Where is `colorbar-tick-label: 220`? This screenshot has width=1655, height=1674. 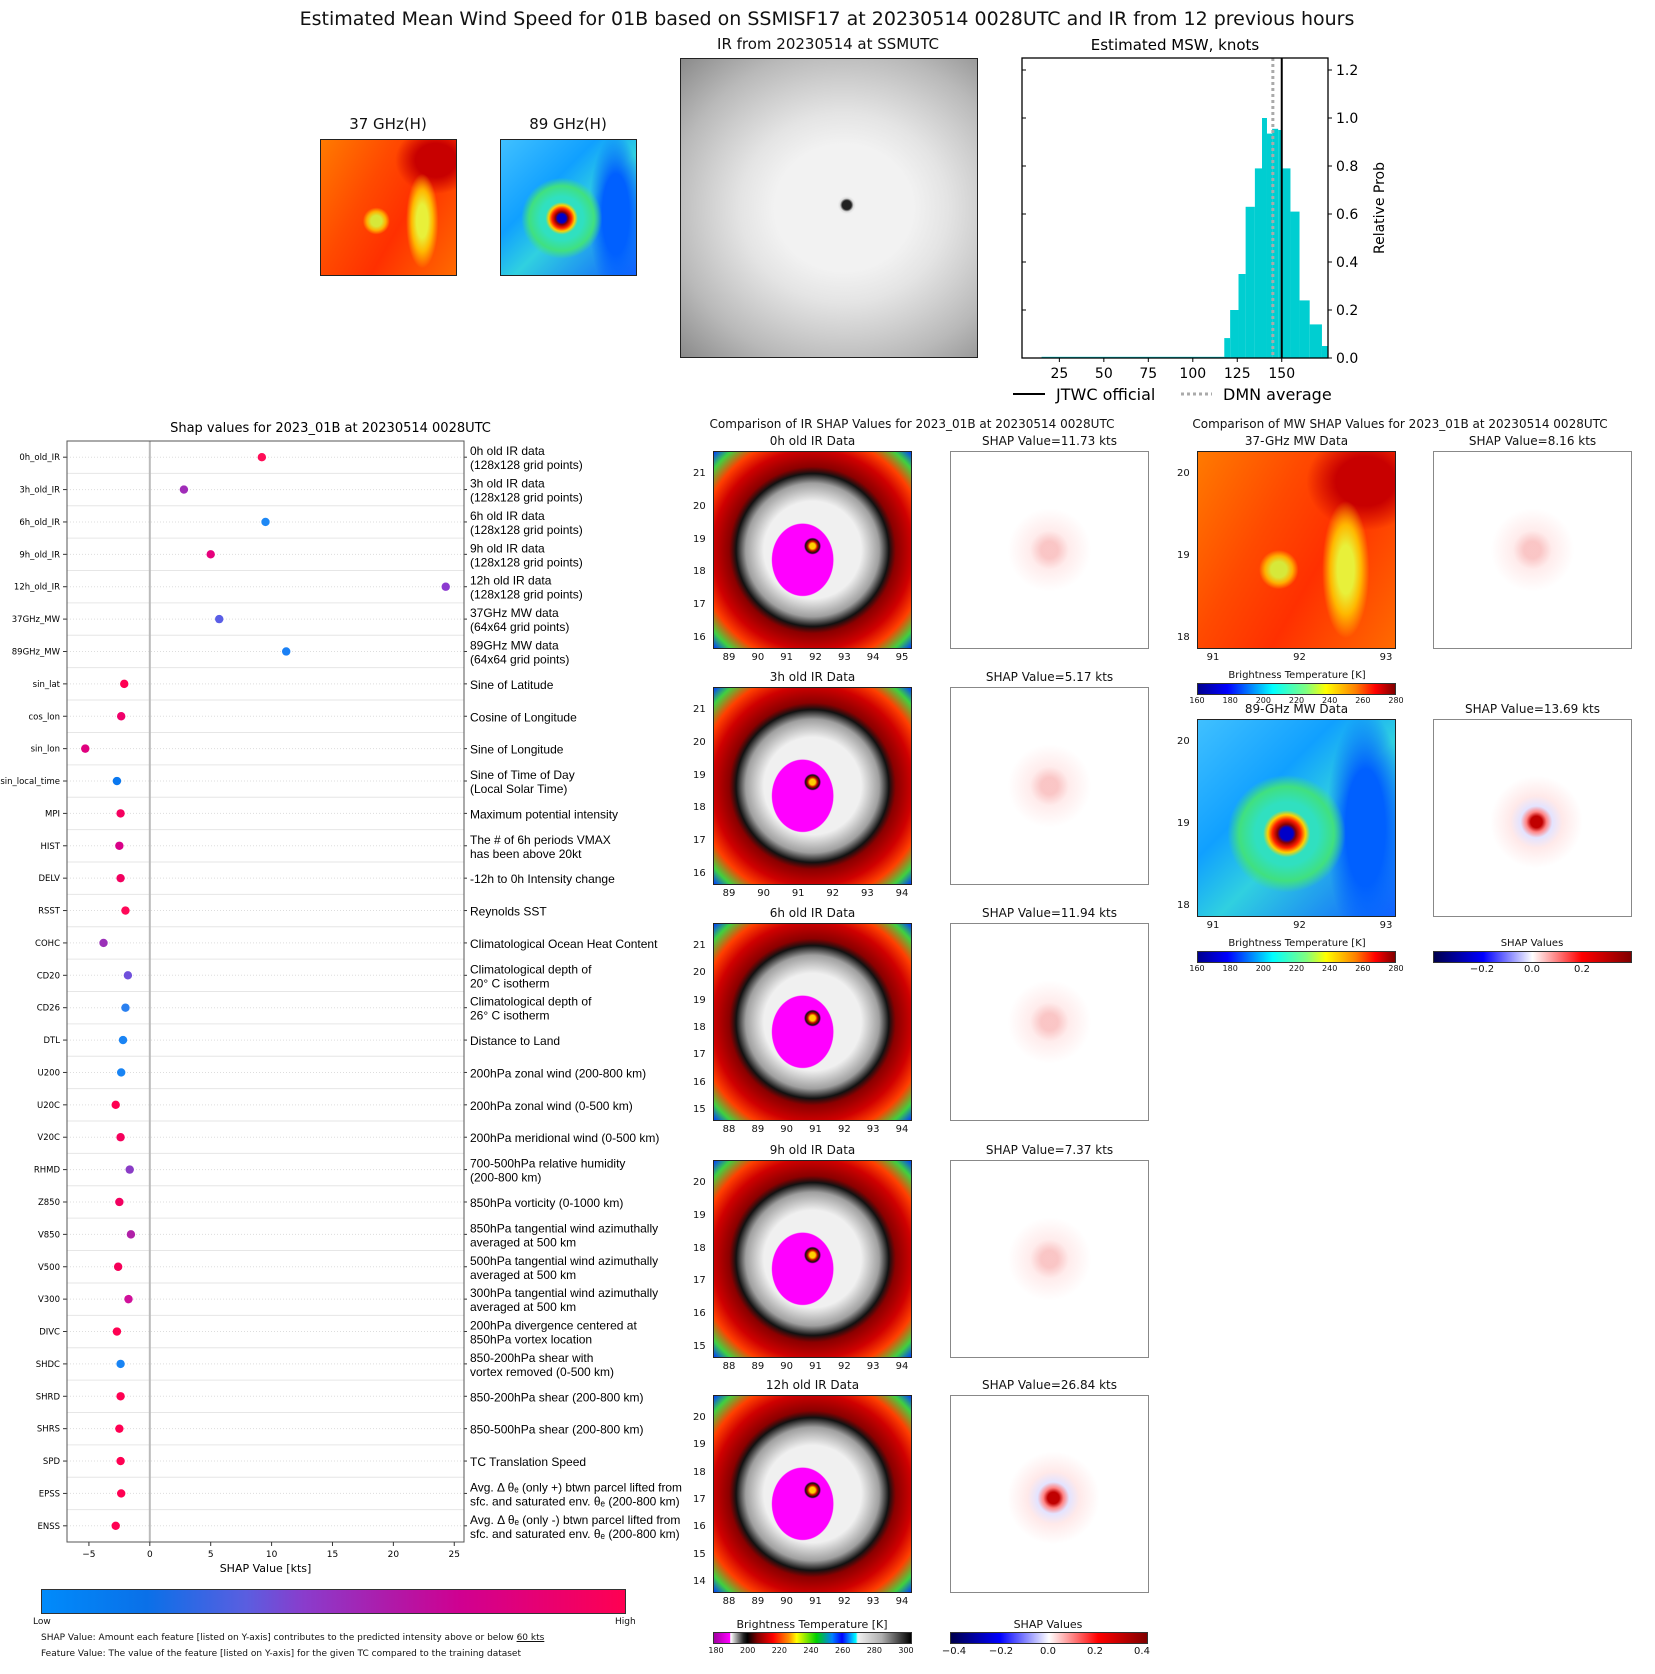 colorbar-tick-label: 220 is located at coordinates (1296, 968).